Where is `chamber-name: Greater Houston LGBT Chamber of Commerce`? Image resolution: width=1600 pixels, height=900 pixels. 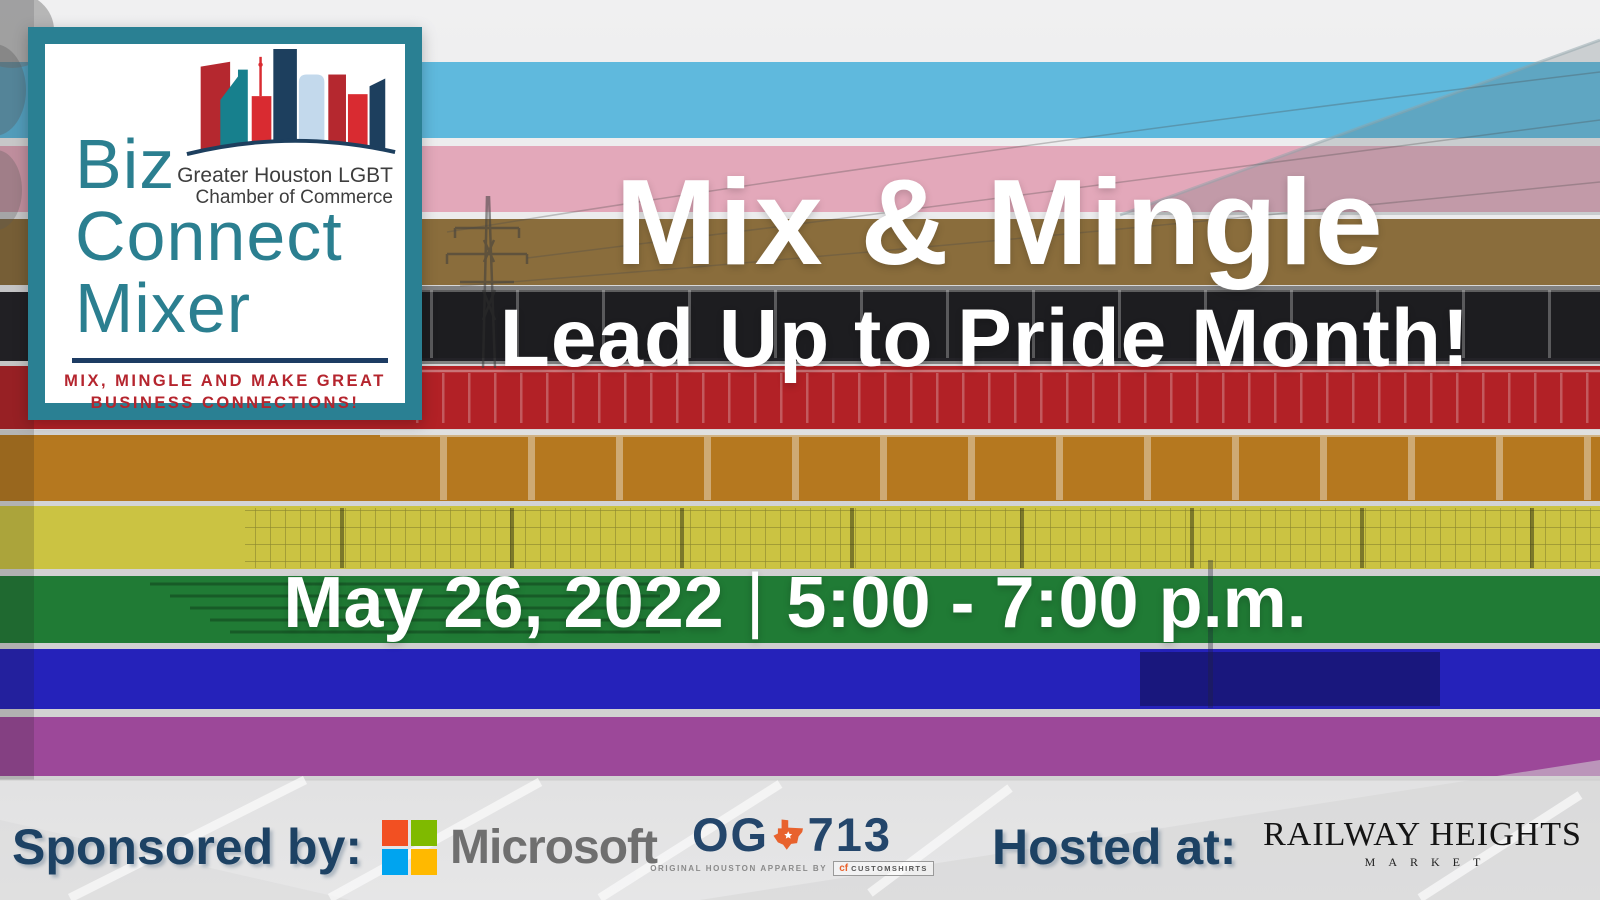
chamber-name: Greater Houston LGBT Chamber of Commerce is located at coordinates (268, 186).